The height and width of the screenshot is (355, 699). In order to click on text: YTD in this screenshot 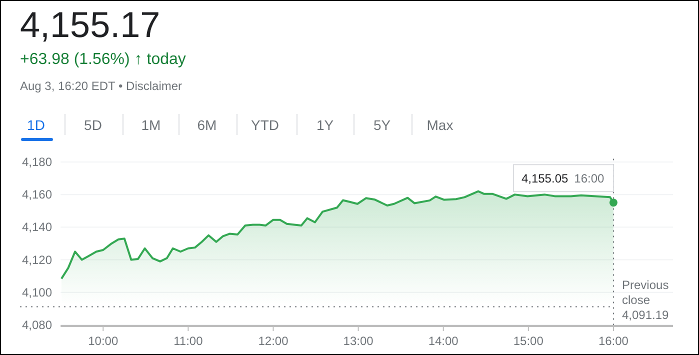, I will do `click(265, 125)`.